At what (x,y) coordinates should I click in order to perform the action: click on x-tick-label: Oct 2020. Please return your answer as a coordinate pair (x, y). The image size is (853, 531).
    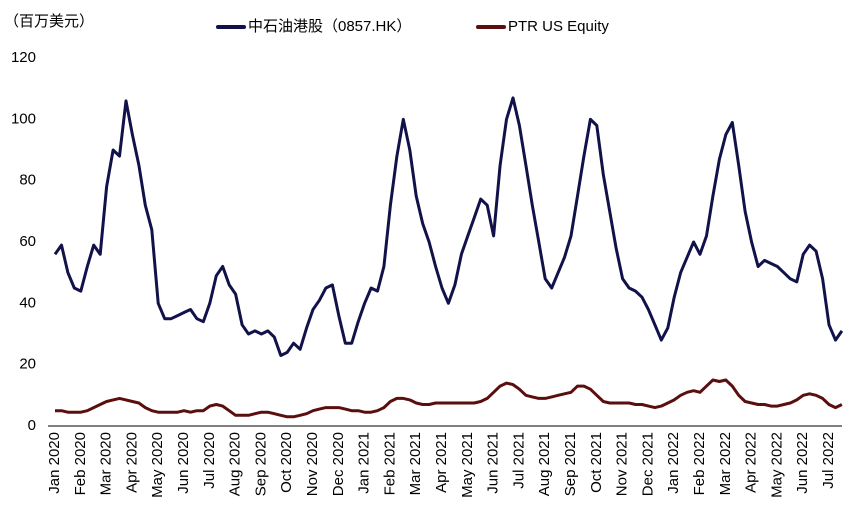
    Looking at the image, I should click on (286, 462).